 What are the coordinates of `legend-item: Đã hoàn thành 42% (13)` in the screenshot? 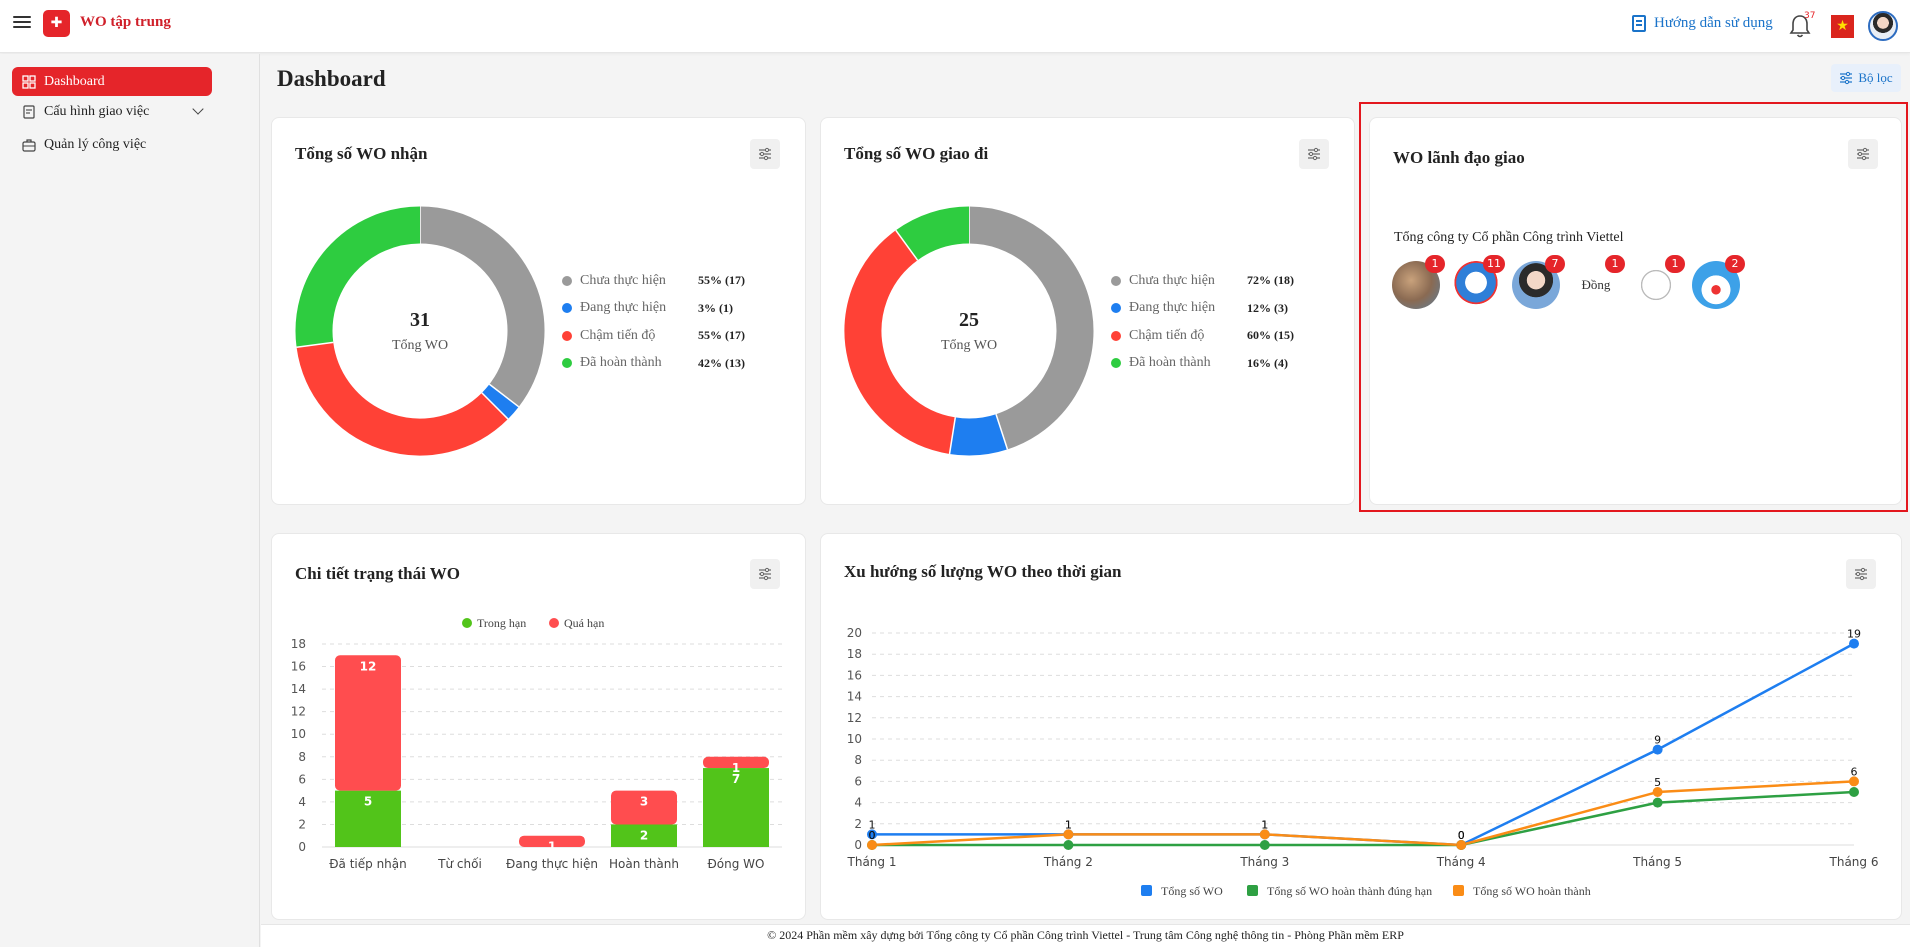 It's located at (653, 364).